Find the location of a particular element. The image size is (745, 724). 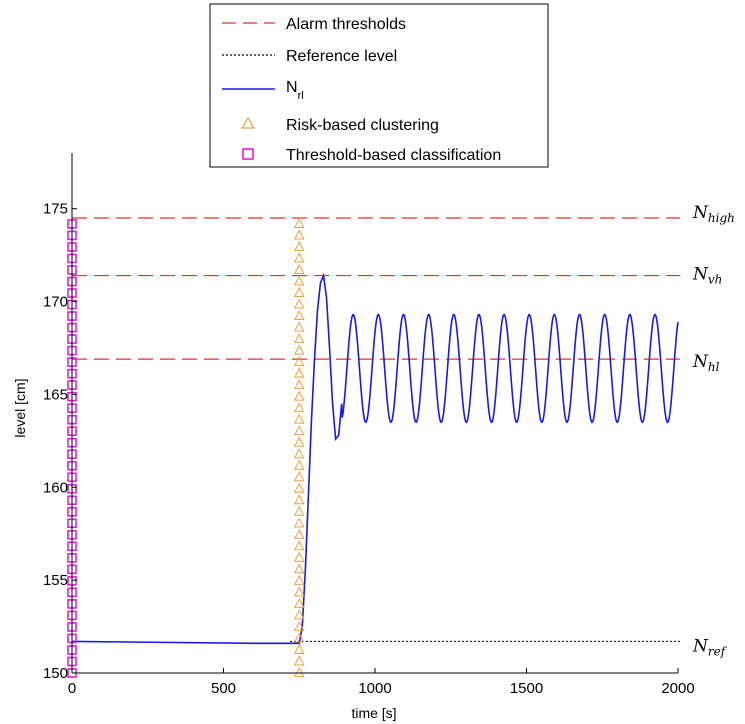

annotation-vh: Nvh is located at coordinates (707, 276).